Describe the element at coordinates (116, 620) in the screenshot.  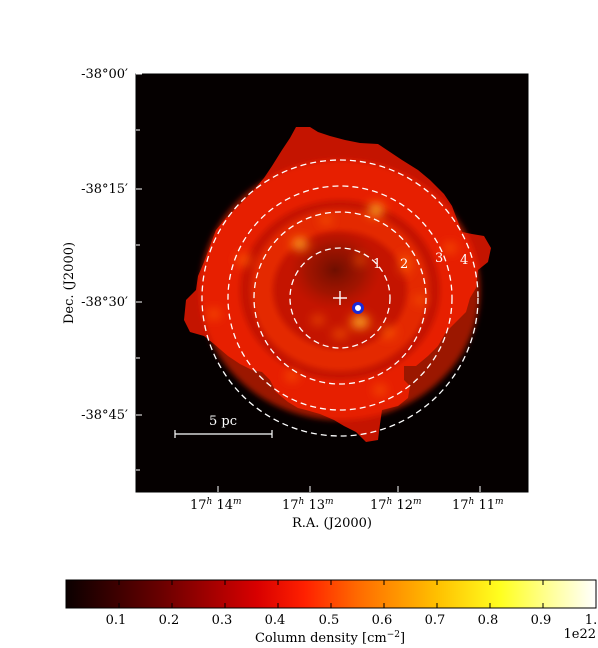
I see `colorbar-tick-label: 0.1` at that location.